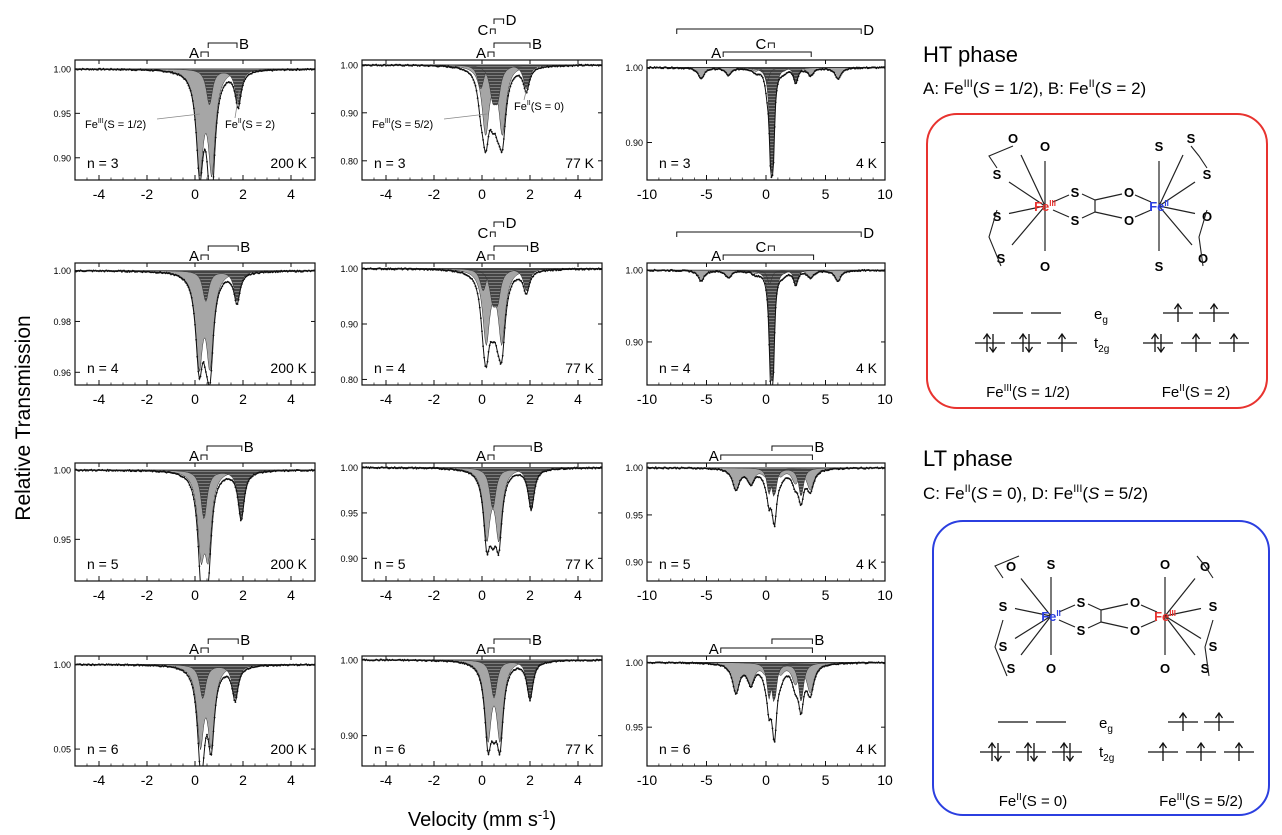 The image size is (1282, 835). Describe the element at coordinates (434, 780) in the screenshot. I see `x-tick-label: -2` at that location.